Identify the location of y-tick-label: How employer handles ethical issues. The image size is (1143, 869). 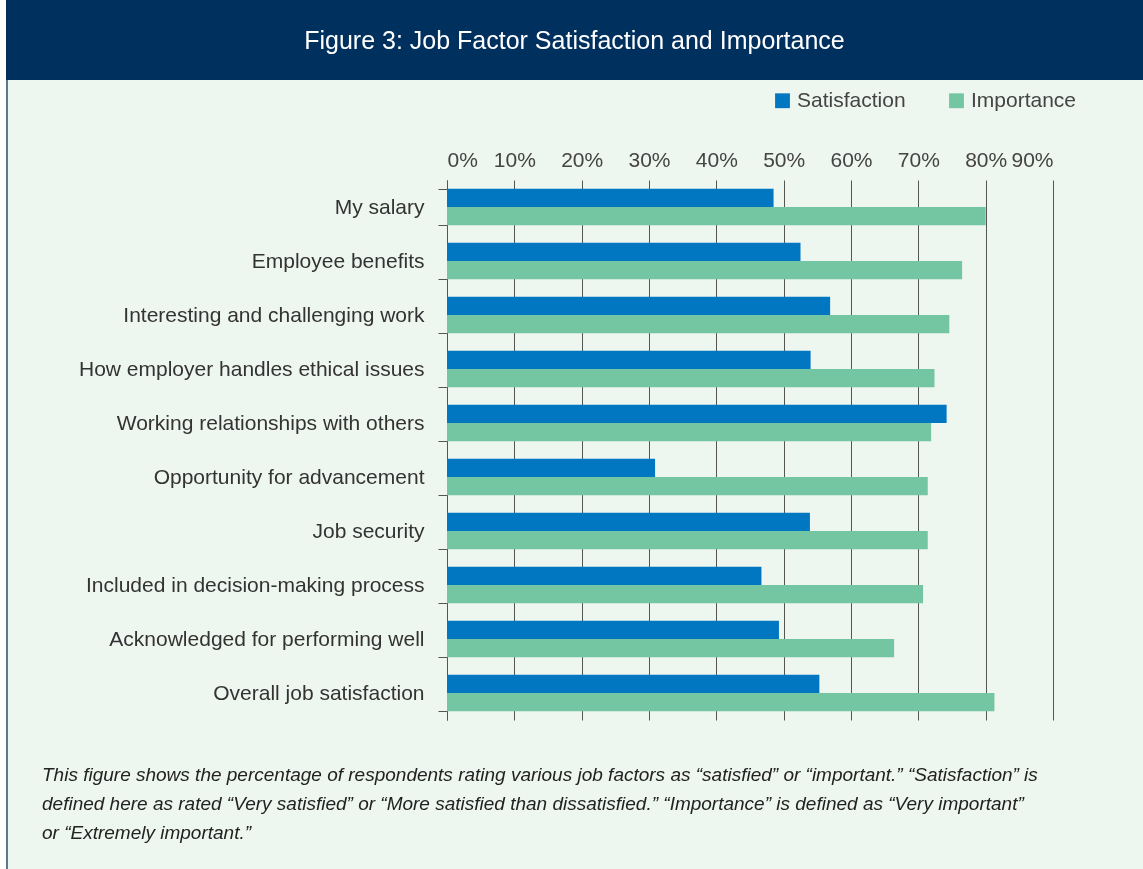
(251, 368).